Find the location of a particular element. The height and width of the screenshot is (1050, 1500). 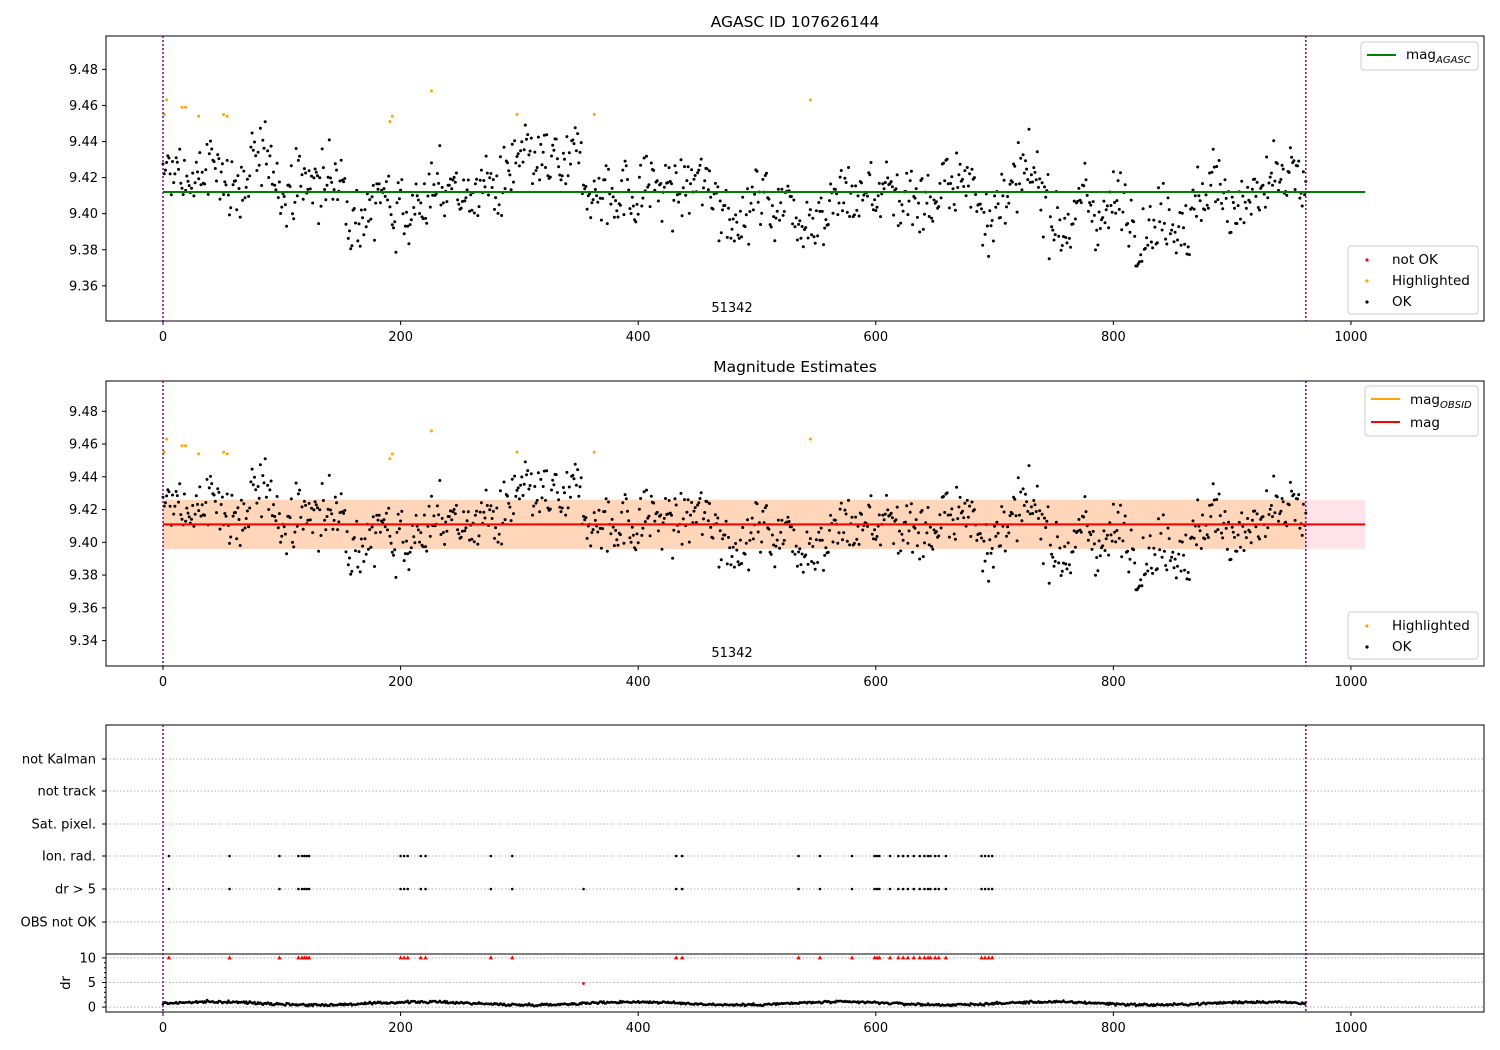

legend-mag-agasc-main: mag is located at coordinates (1421, 55).